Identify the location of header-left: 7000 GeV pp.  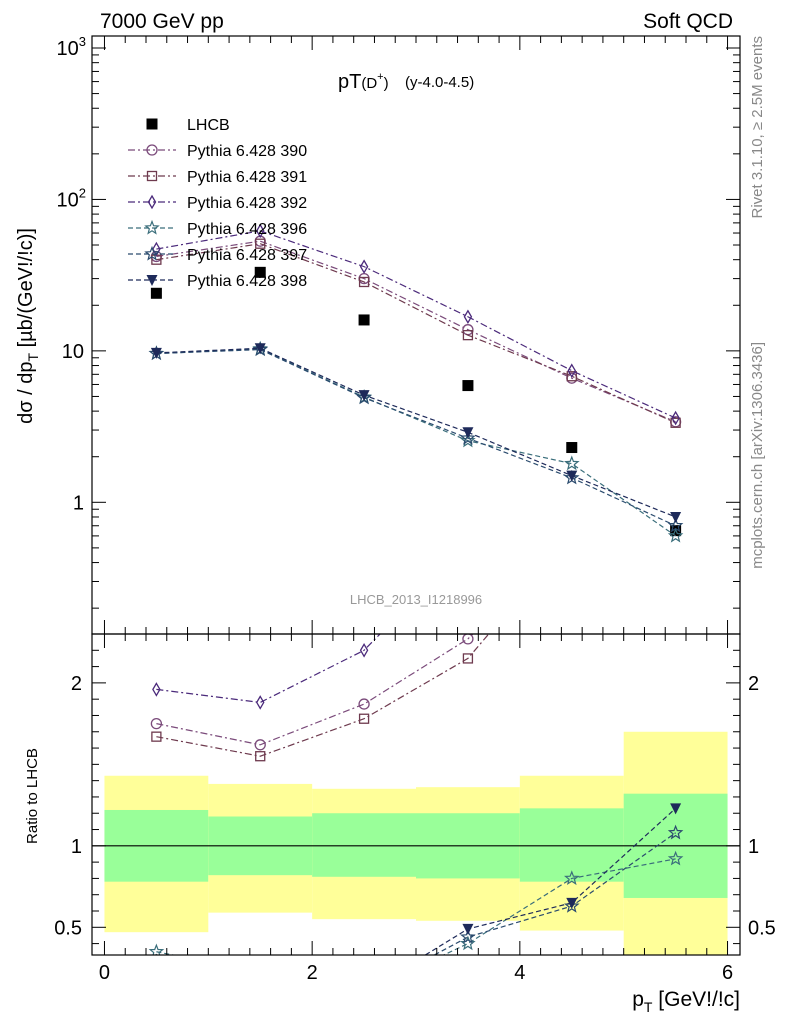
(162, 21).